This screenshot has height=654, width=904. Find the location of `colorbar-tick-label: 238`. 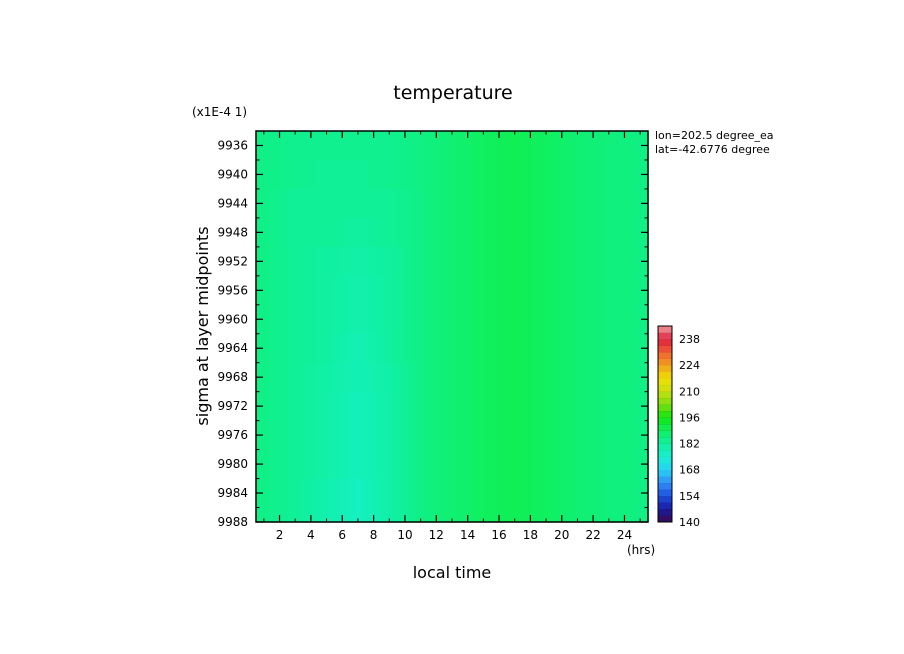

colorbar-tick-label: 238 is located at coordinates (689, 339).